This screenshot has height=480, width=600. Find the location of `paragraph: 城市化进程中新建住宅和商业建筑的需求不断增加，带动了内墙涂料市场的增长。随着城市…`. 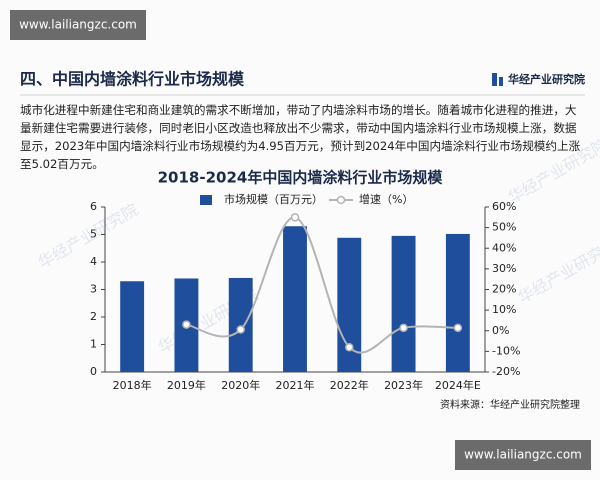

paragraph: 城市化进程中新建住宅和商业建筑的需求不断增加，带动了内墙涂料市场的增长。随着城市… is located at coordinates (300, 137).